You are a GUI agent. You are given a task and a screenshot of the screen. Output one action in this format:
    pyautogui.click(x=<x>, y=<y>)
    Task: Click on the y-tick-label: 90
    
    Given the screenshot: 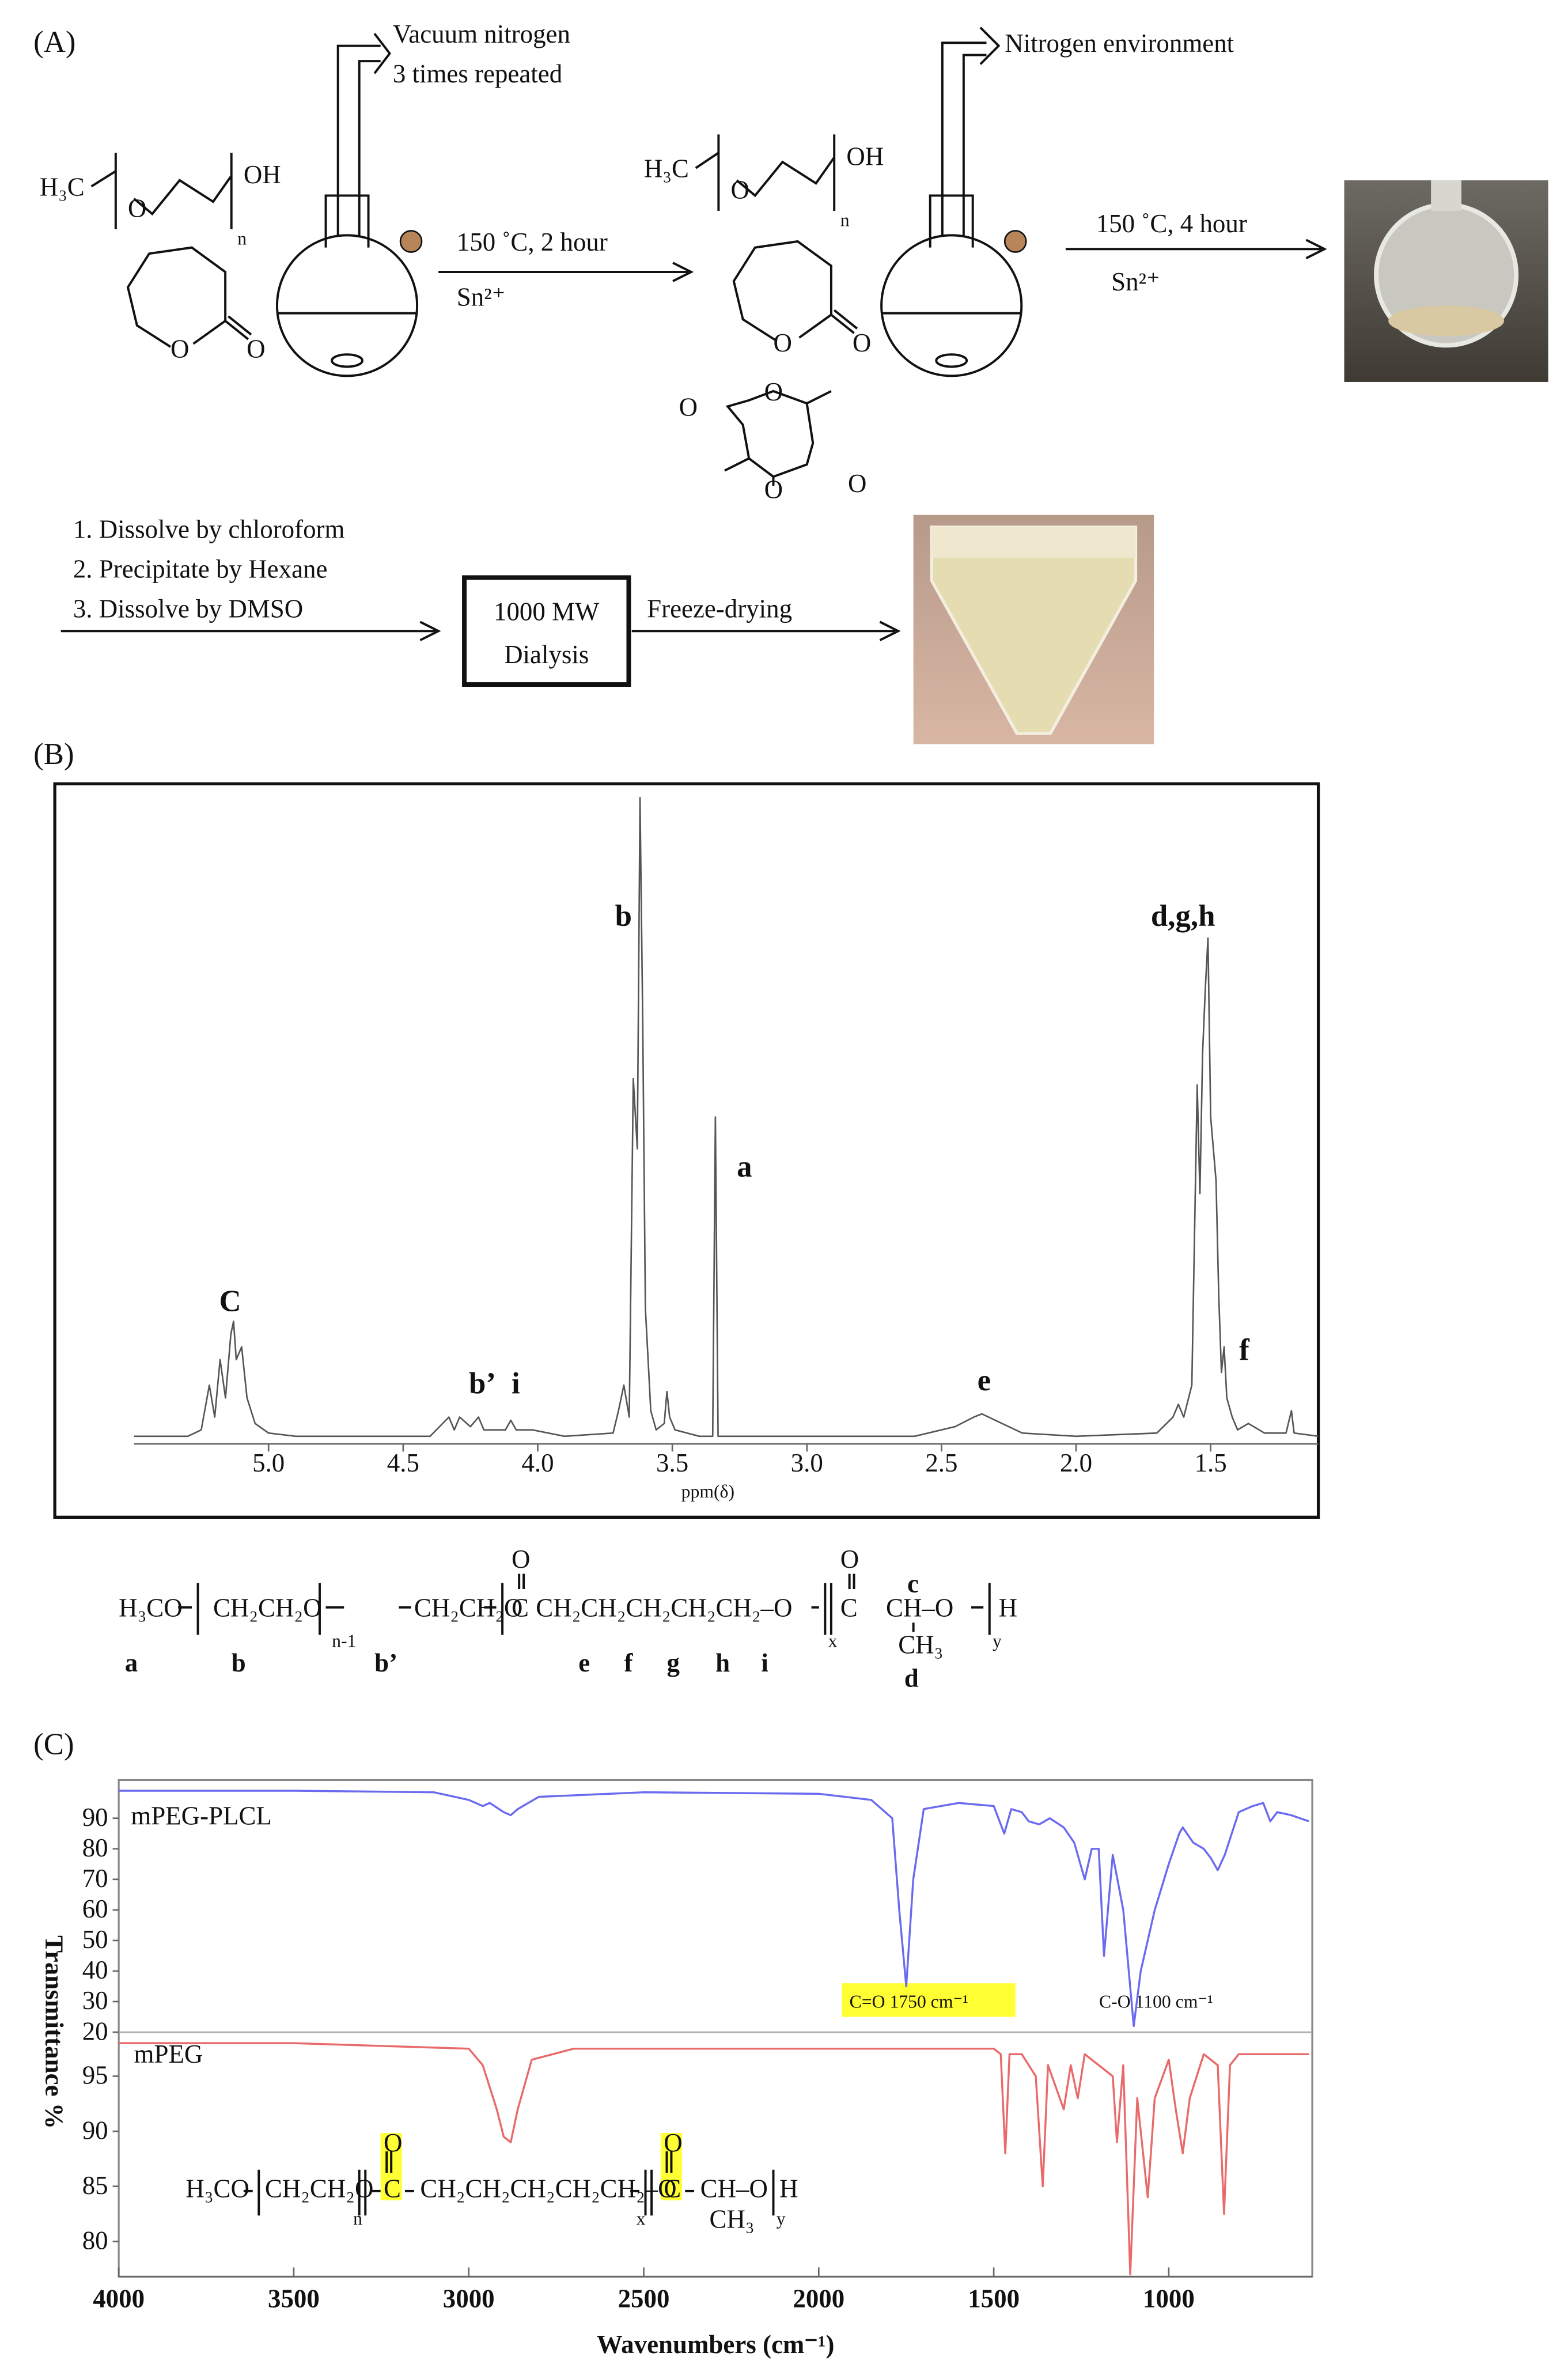 What is the action you would take?
    pyautogui.click(x=95, y=1817)
    